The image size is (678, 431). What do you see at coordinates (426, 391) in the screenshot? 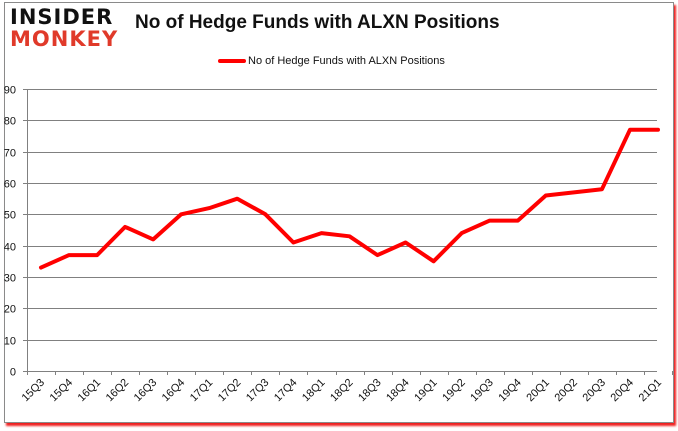
I see `x-tick-label: 19Q1` at bounding box center [426, 391].